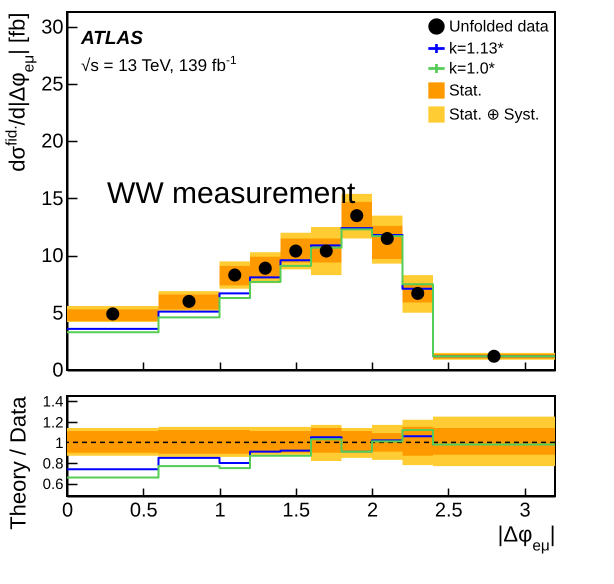  Describe the element at coordinates (372, 511) in the screenshot. I see `x-tick-label: 2` at that location.